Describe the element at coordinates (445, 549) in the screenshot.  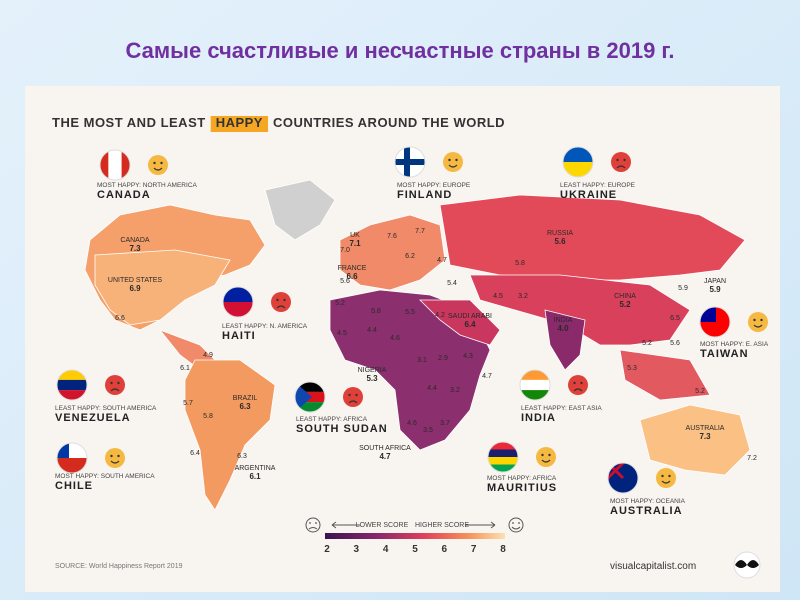
I see `legend-tick: 6` at that location.